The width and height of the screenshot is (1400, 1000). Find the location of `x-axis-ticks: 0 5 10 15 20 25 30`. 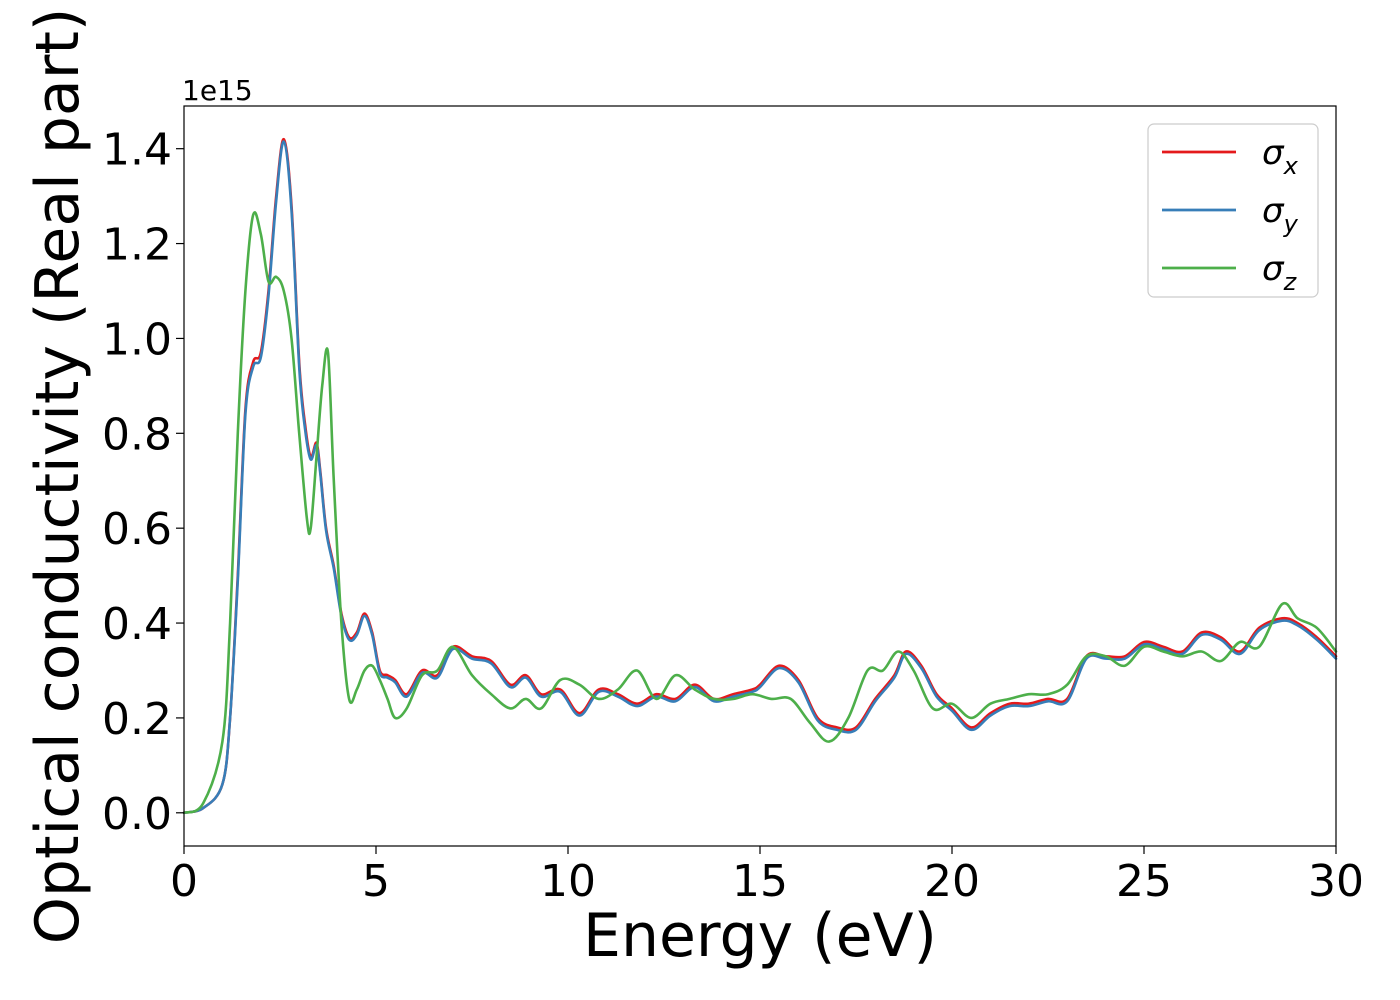

x-axis-ticks: 0 5 10 15 20 25 30 is located at coordinates (767, 876).